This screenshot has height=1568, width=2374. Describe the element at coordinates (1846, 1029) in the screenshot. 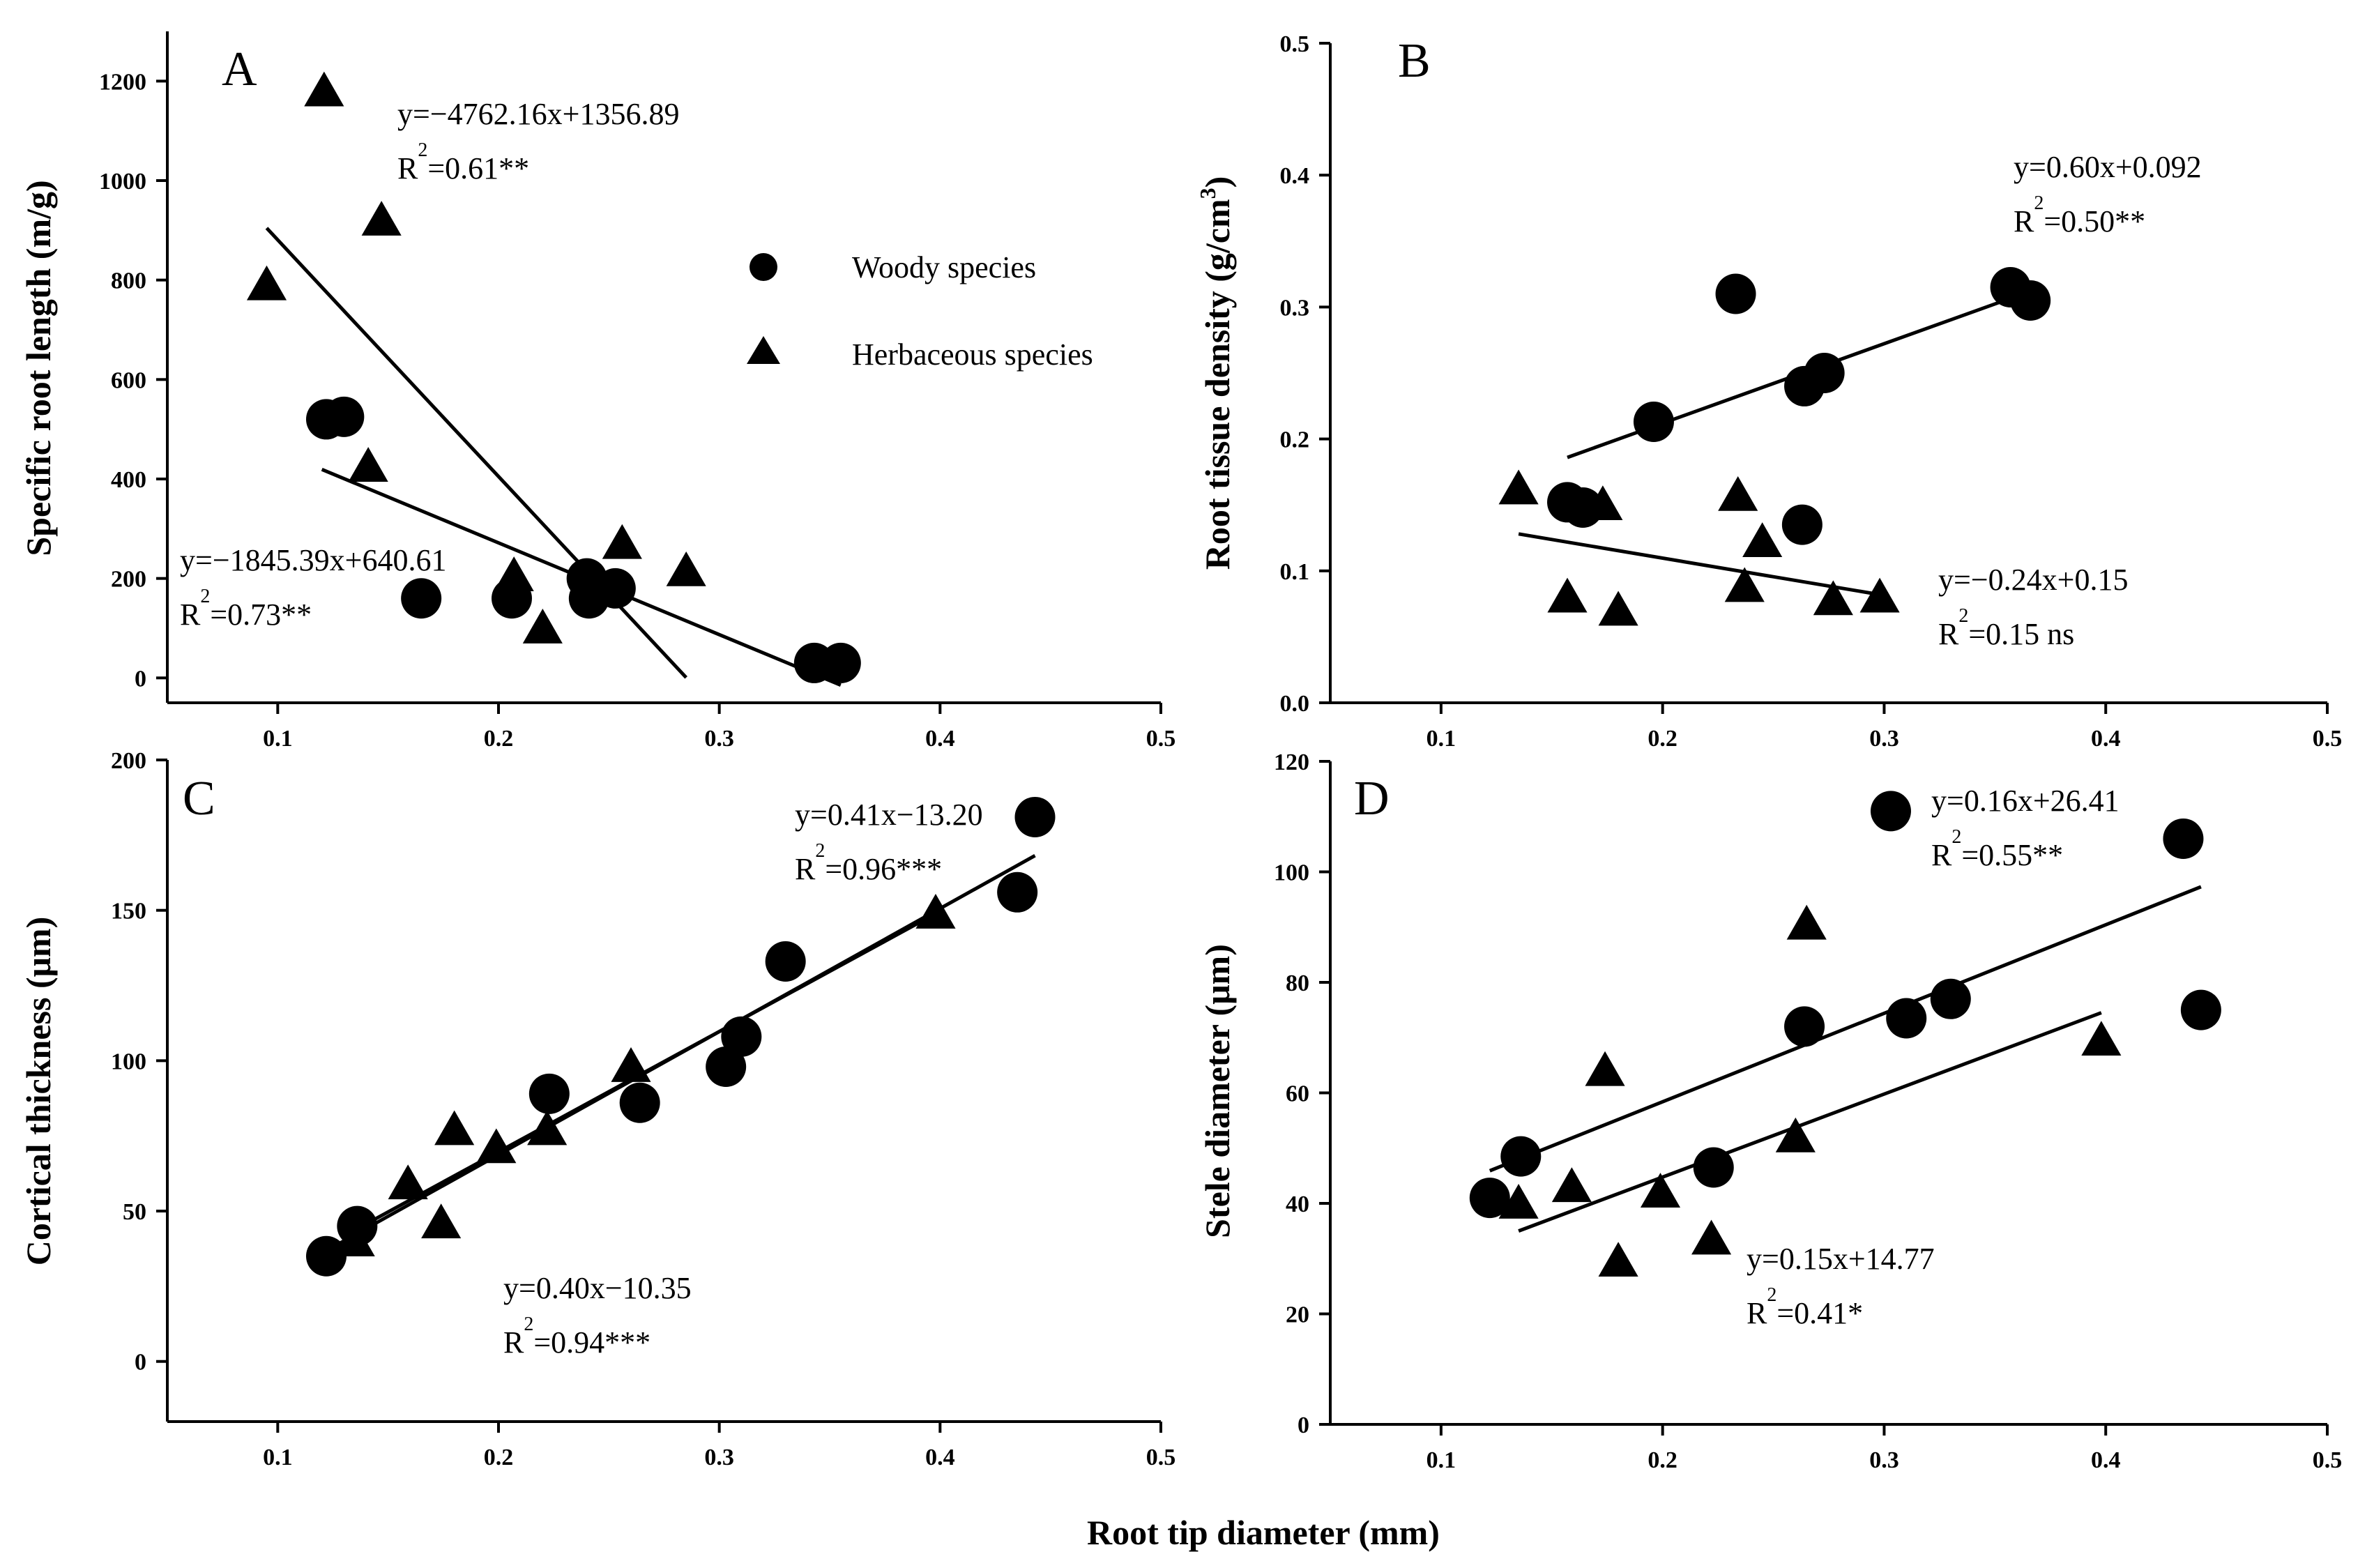

I see `woody-fit-line` at that location.